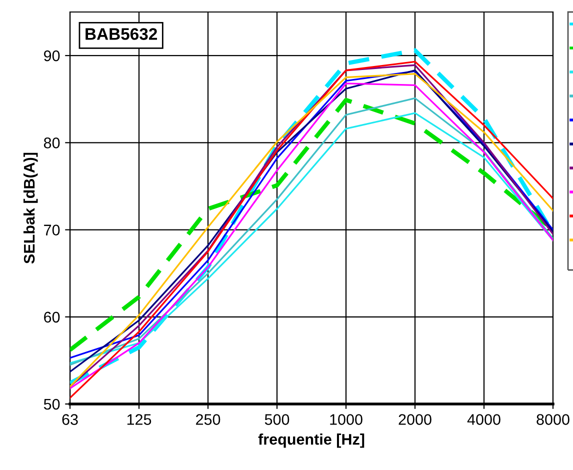 The width and height of the screenshot is (573, 470). Describe the element at coordinates (208, 419) in the screenshot. I see `x-tick-label: 250` at that location.